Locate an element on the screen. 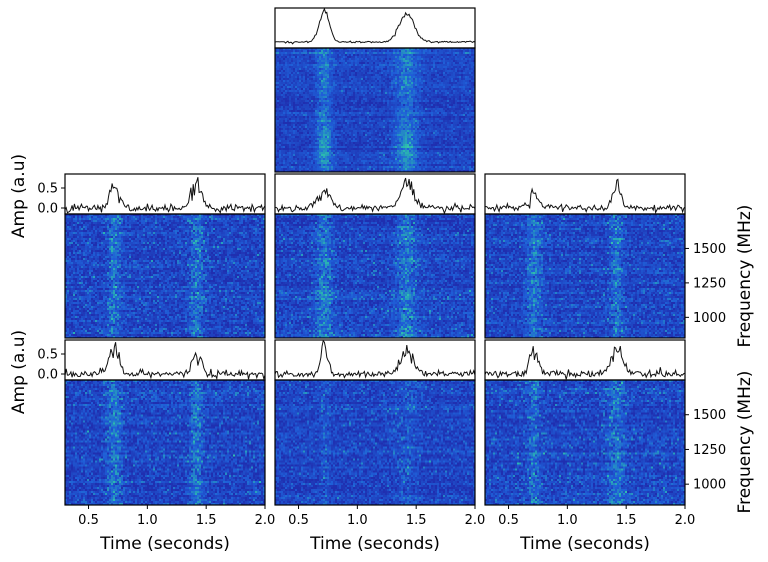 This screenshot has width=768, height=562. panel-top-center is located at coordinates (375, 90).